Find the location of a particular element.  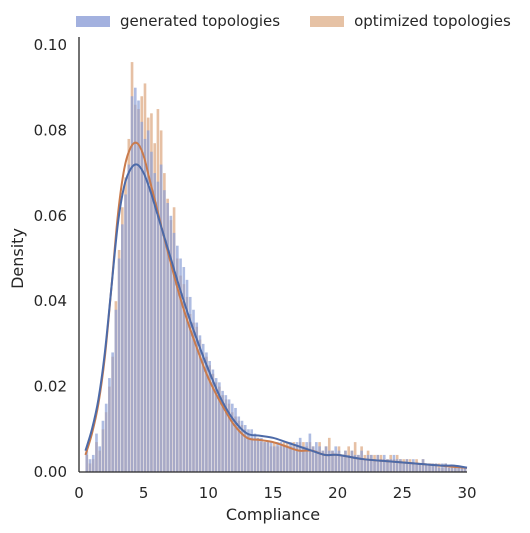

x-tick-label: 10 is located at coordinates (208, 493).